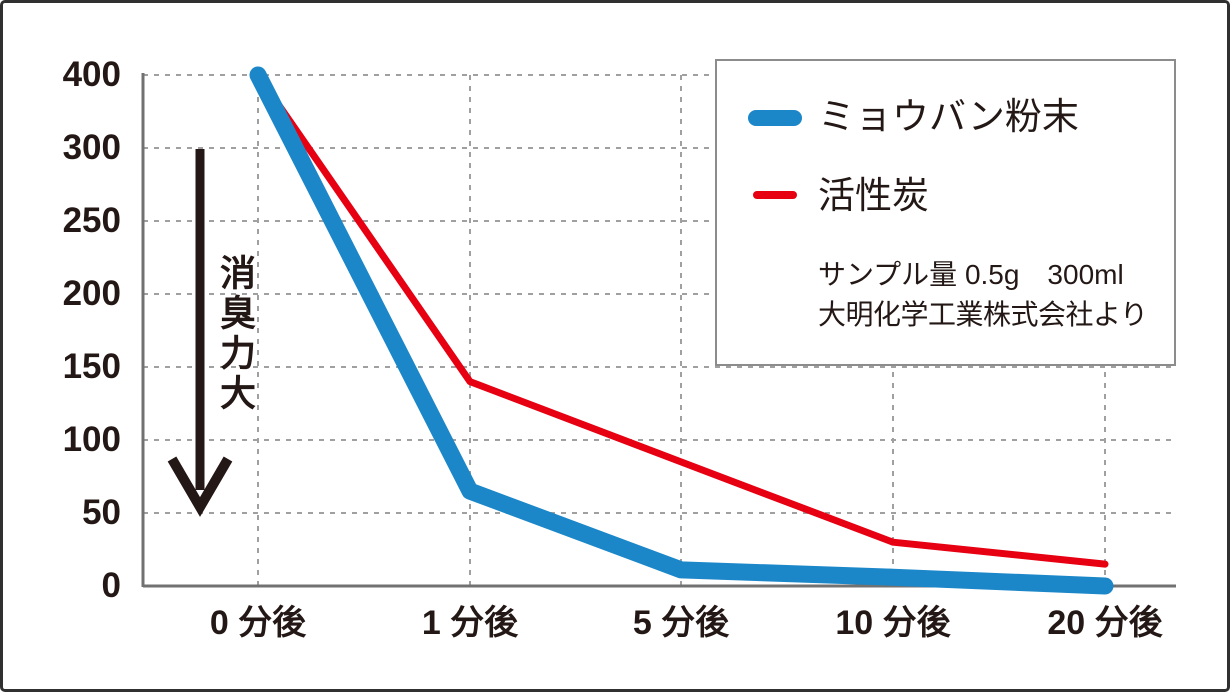 The height and width of the screenshot is (692, 1230). Describe the element at coordinates (91, 293) in the screenshot. I see `y-tick-label: 200` at that location.